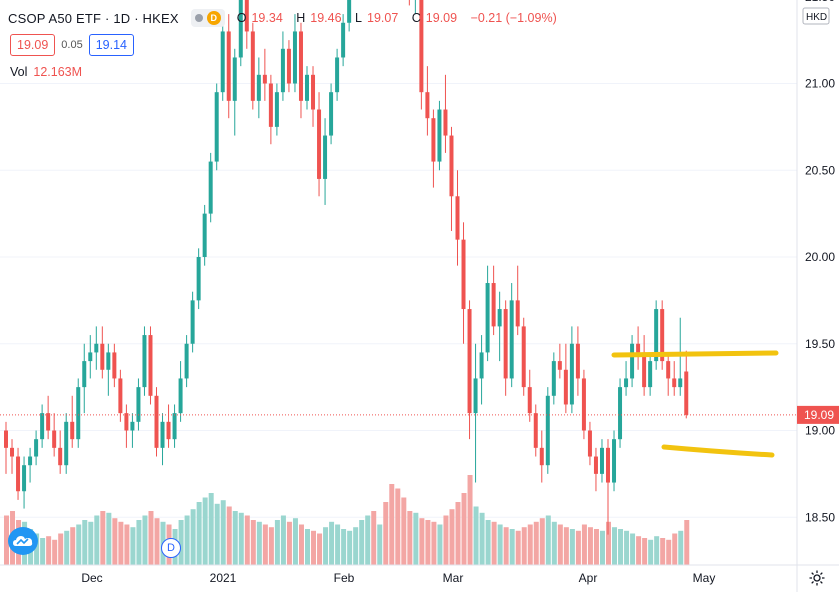 Image resolution: width=839 pixels, height=592 pixels. What do you see at coordinates (820, 2) in the screenshot?
I see `price-tick-label: 21.50` at bounding box center [820, 2].